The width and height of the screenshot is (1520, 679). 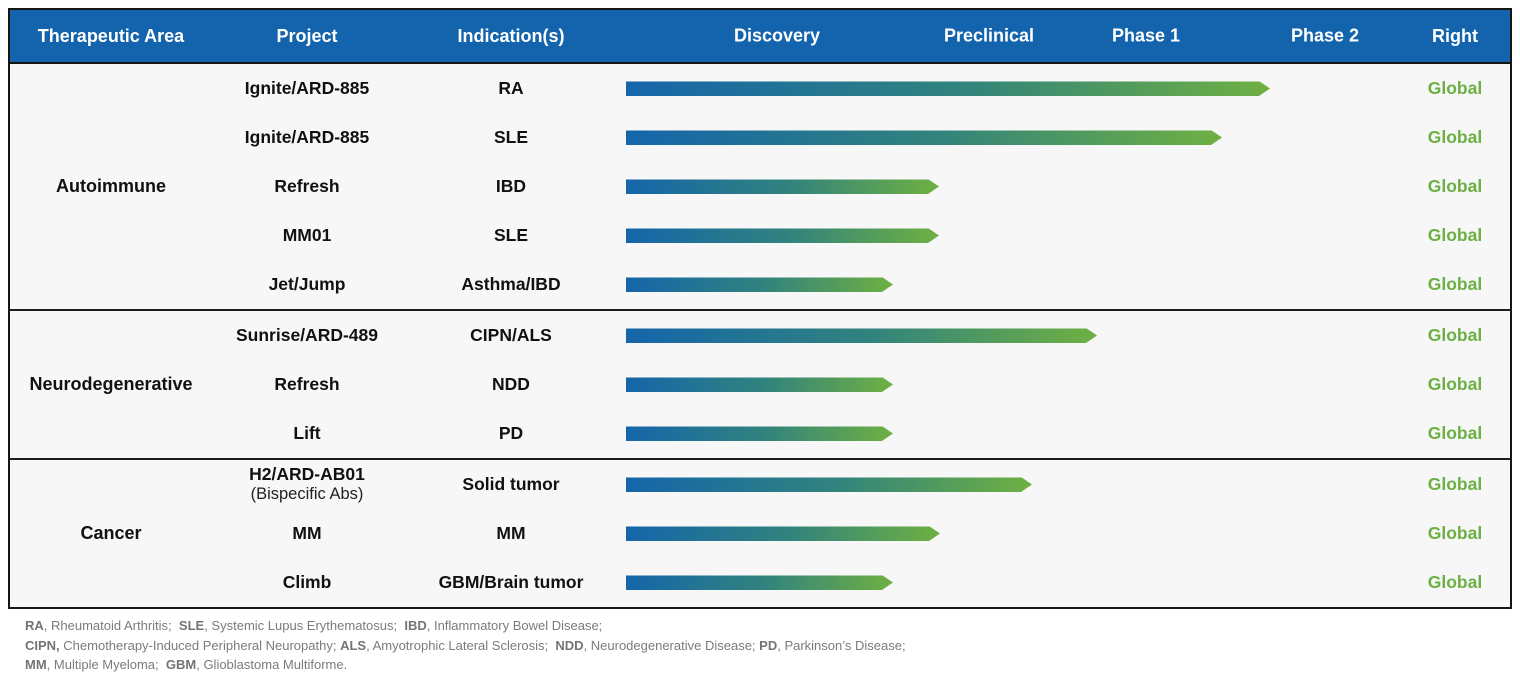 I want to click on col-header-phase-2: Phase 2, so click(x=1325, y=35).